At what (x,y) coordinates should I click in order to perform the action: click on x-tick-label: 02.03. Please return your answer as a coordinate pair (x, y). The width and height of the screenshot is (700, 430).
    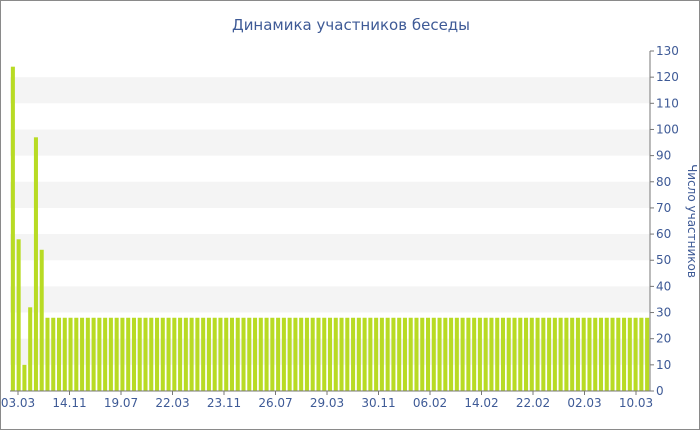
    Looking at the image, I should click on (584, 403).